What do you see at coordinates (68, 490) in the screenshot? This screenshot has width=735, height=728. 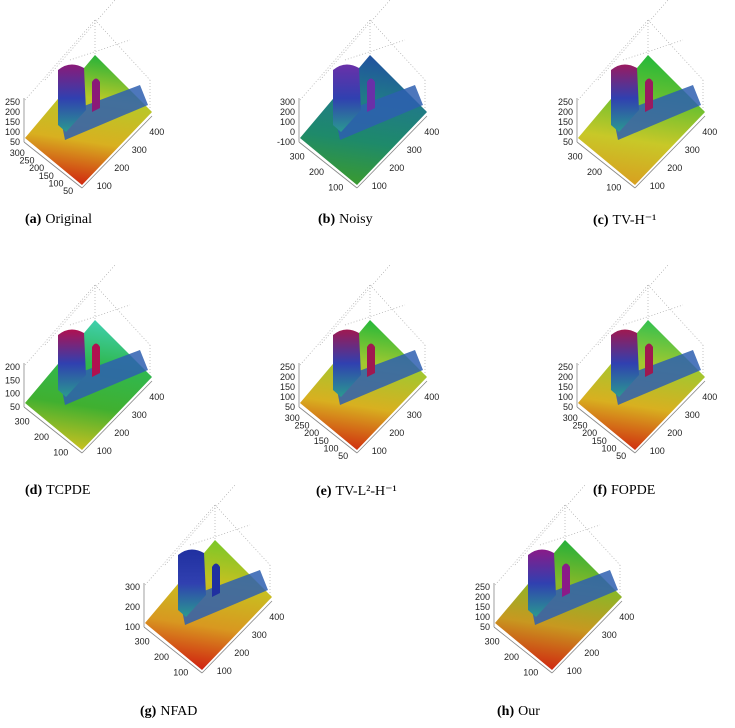 I see `caption-text: TCPDE` at bounding box center [68, 490].